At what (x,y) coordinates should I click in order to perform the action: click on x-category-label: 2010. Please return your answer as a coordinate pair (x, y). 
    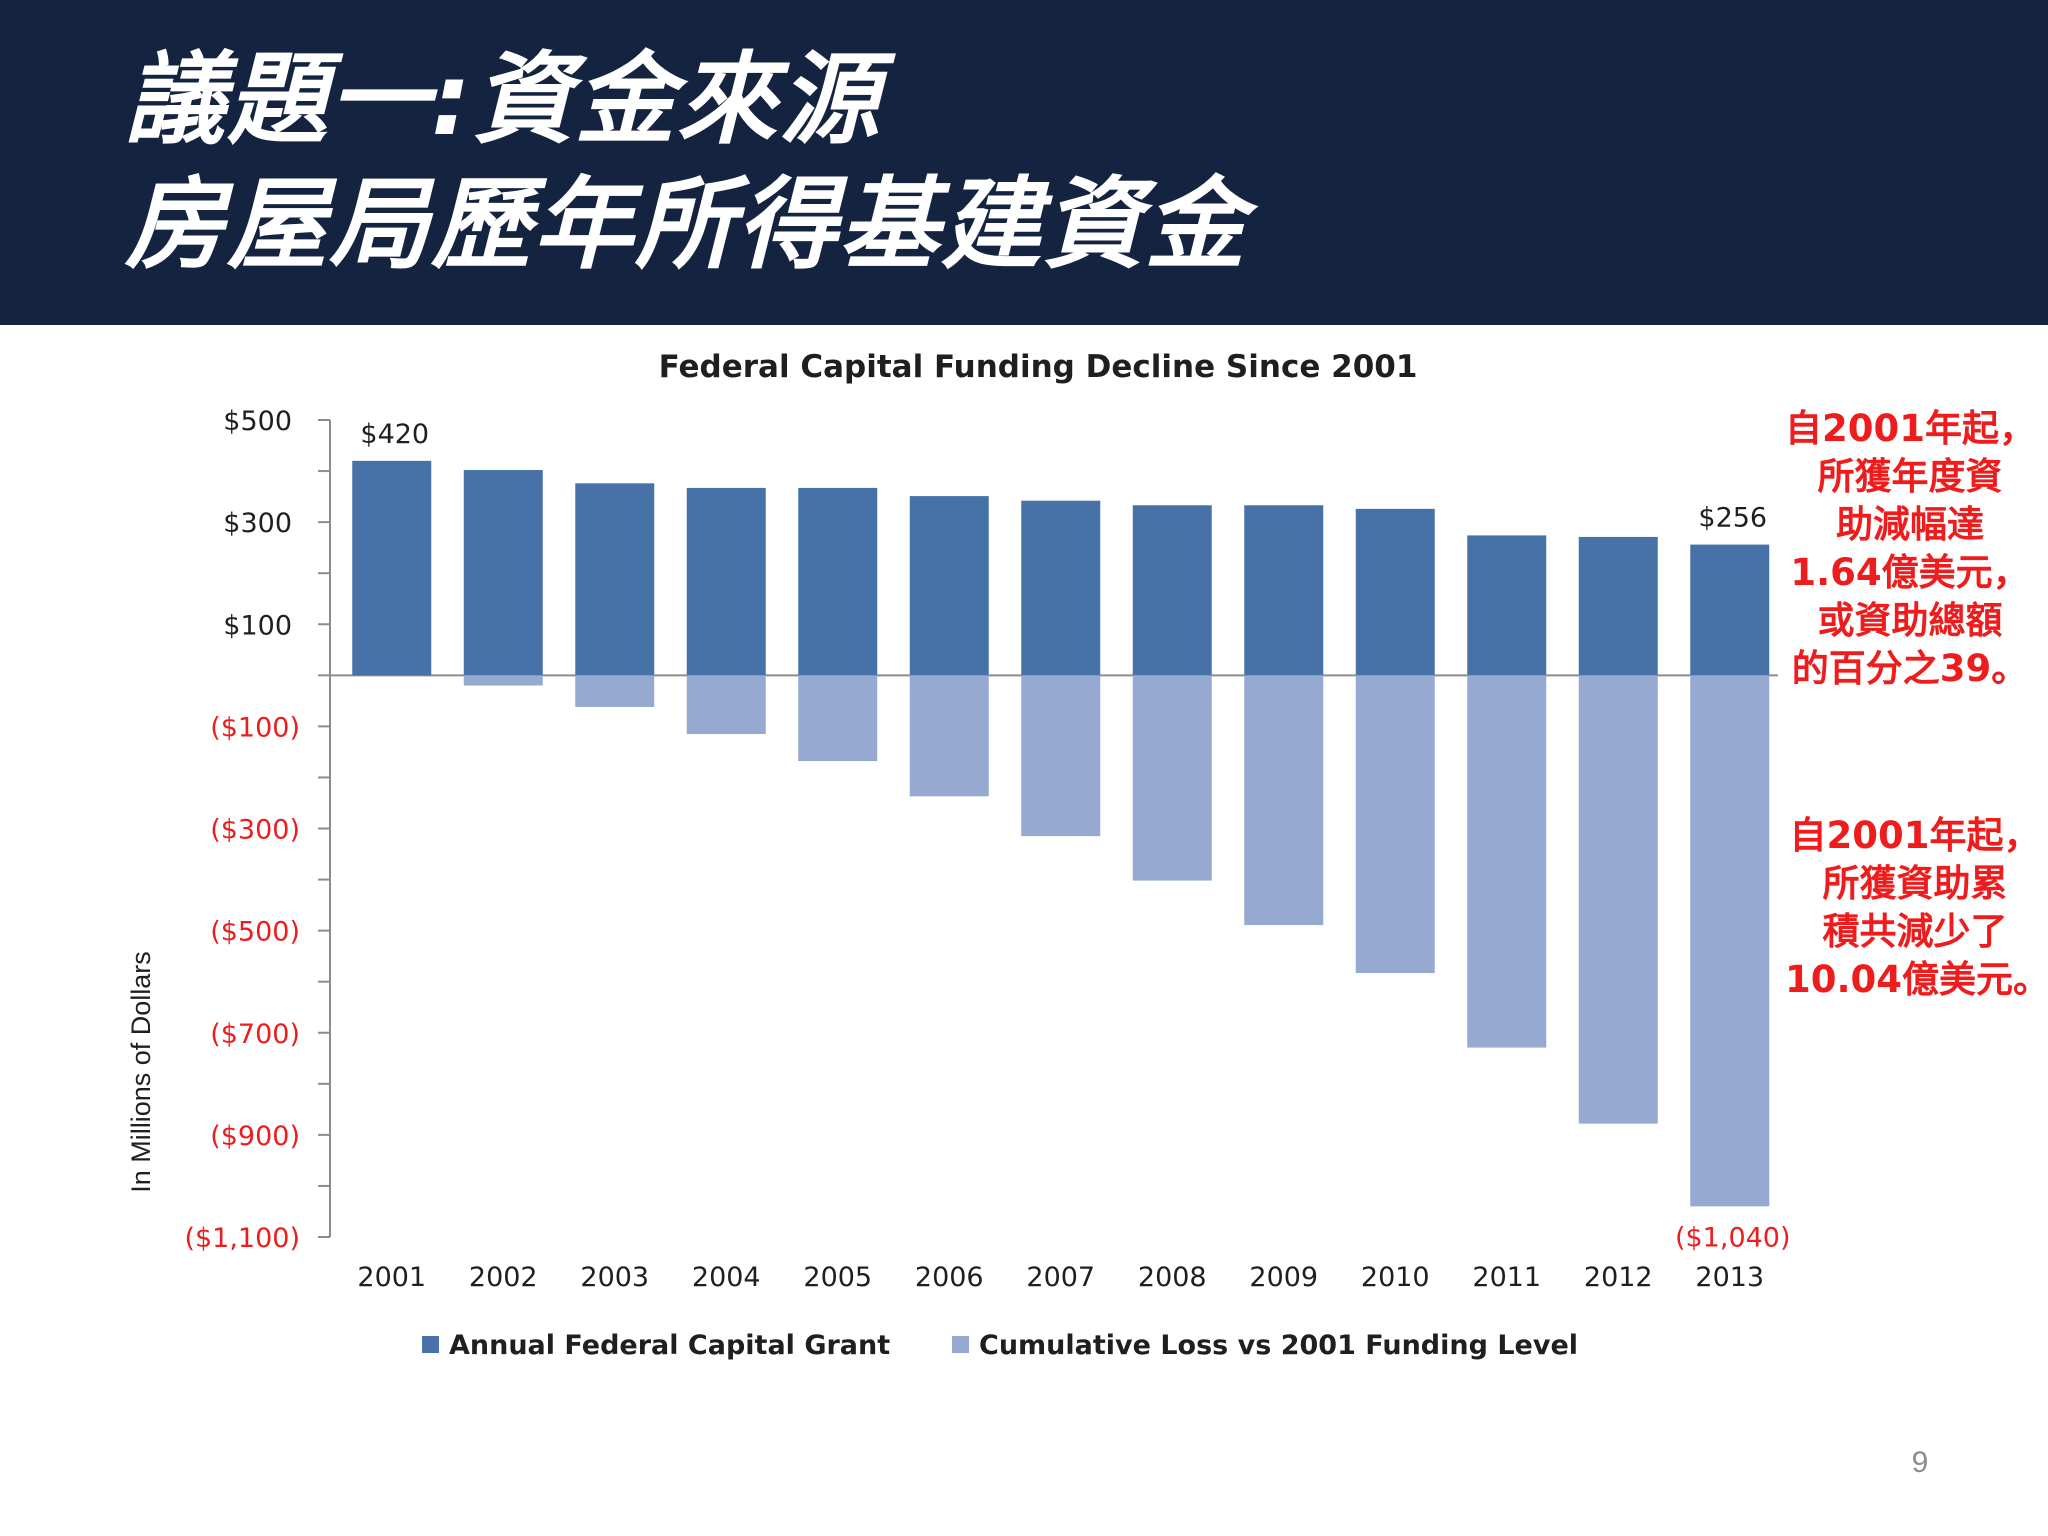
    Looking at the image, I should click on (1395, 1277).